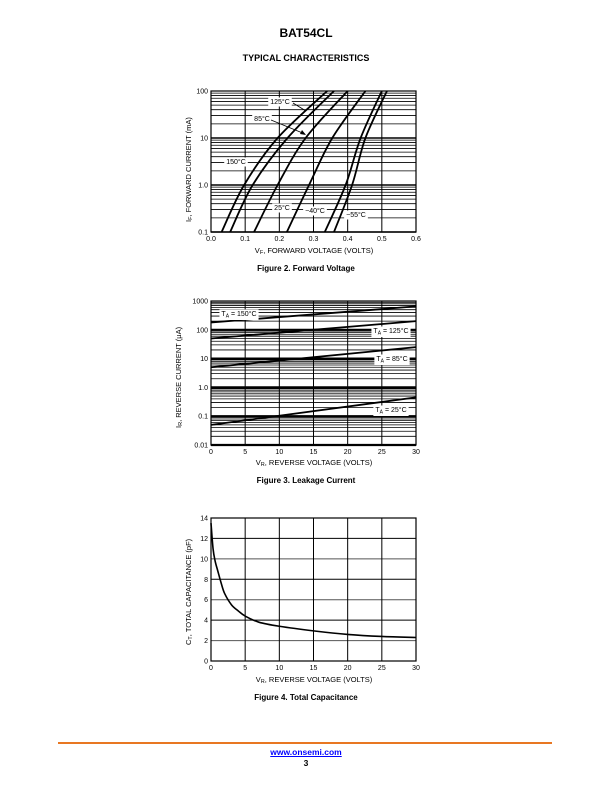 The height and width of the screenshot is (792, 612). Describe the element at coordinates (305, 743) in the screenshot. I see `footer-rule` at that location.